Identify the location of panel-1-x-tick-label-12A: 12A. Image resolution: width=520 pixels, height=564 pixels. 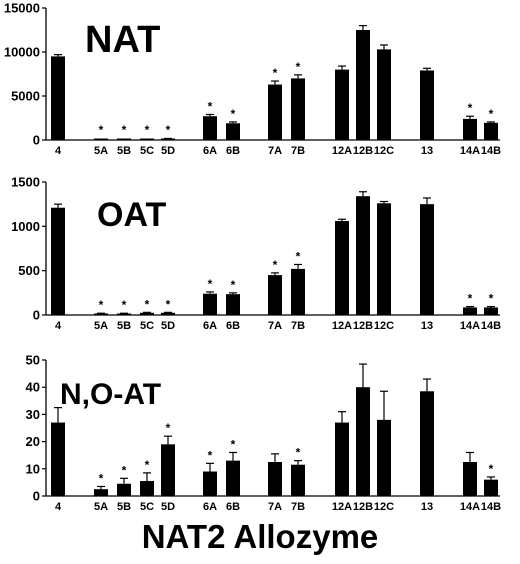
(342, 151).